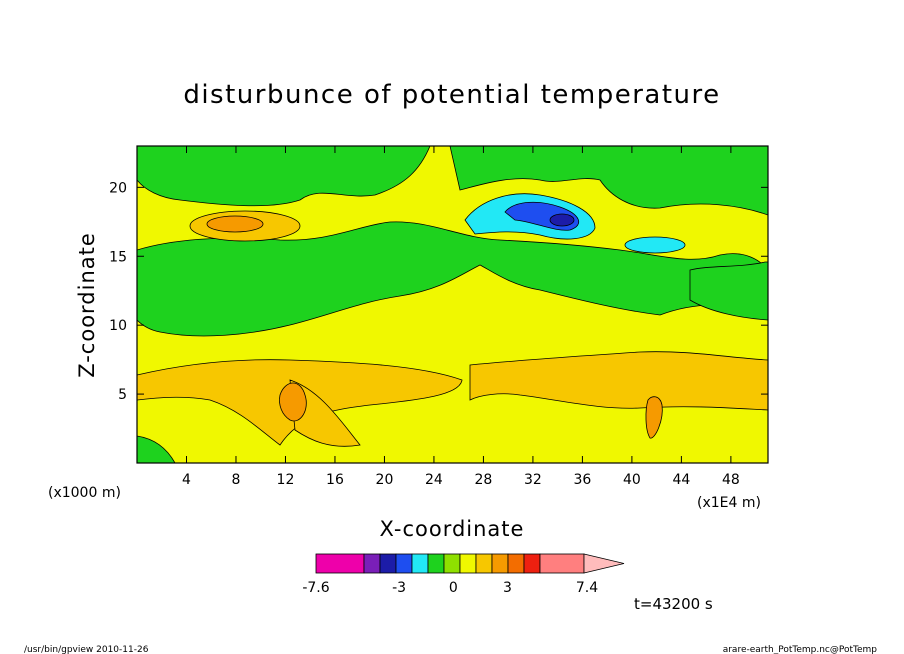 This screenshot has width=904, height=654. What do you see at coordinates (655, 245) in the screenshot?
I see `field-cyan-right` at bounding box center [655, 245].